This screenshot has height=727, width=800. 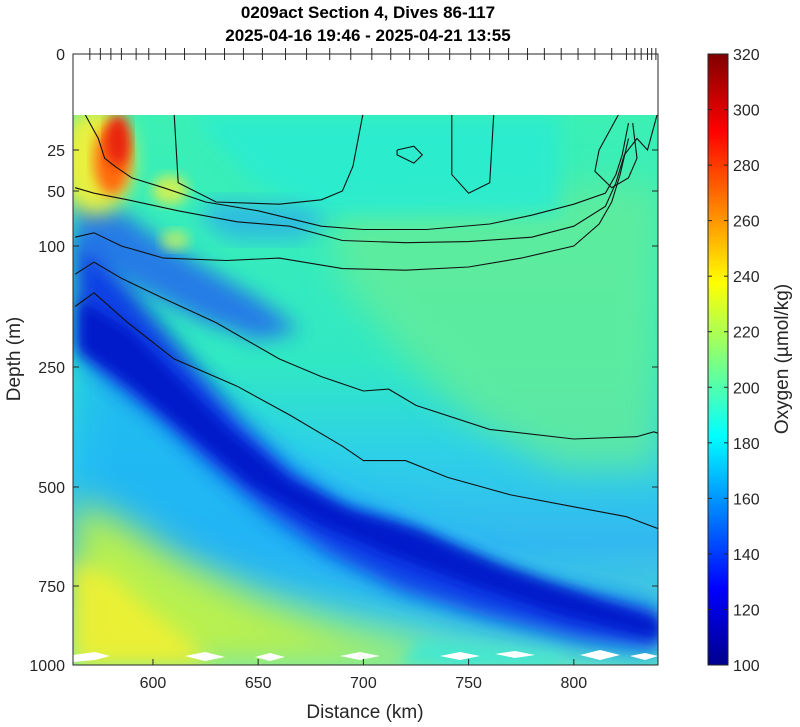 What do you see at coordinates (368, 12) in the screenshot?
I see `chart-title: 0209act Section 4, Dives 86-117` at bounding box center [368, 12].